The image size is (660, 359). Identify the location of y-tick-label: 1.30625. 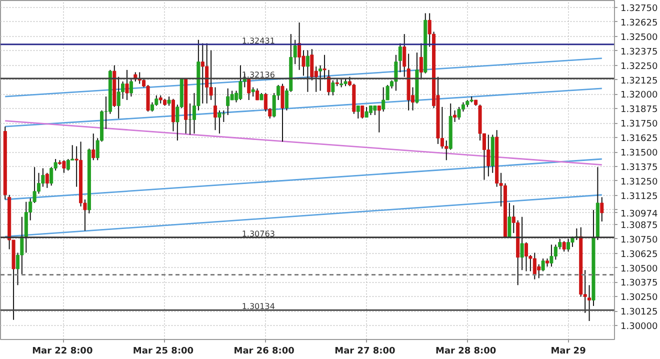
(639, 255).